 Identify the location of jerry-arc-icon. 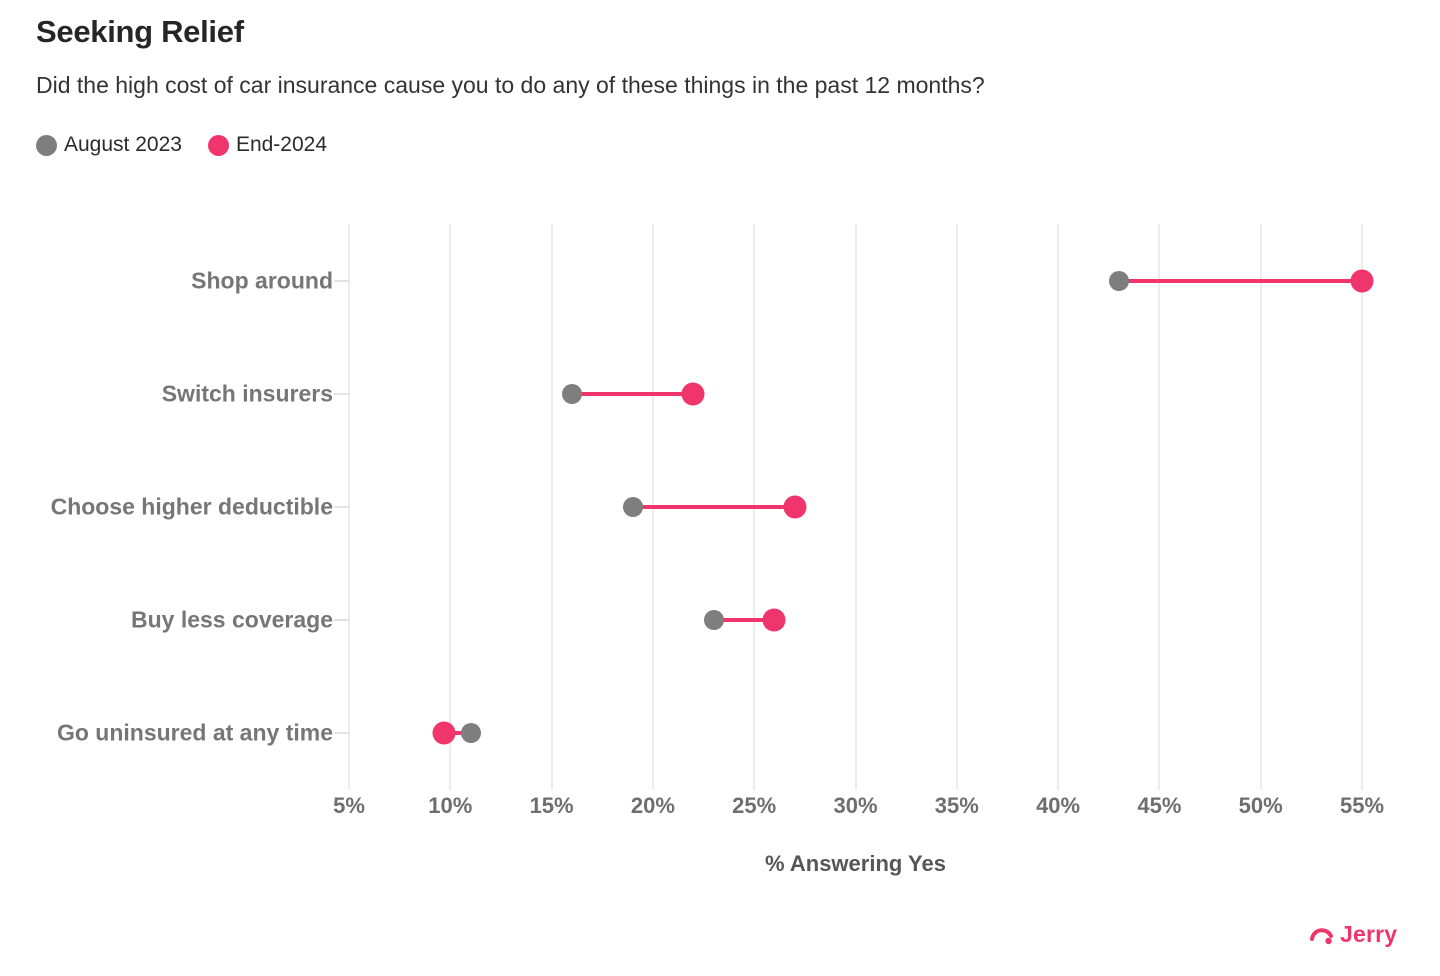
(1321, 935).